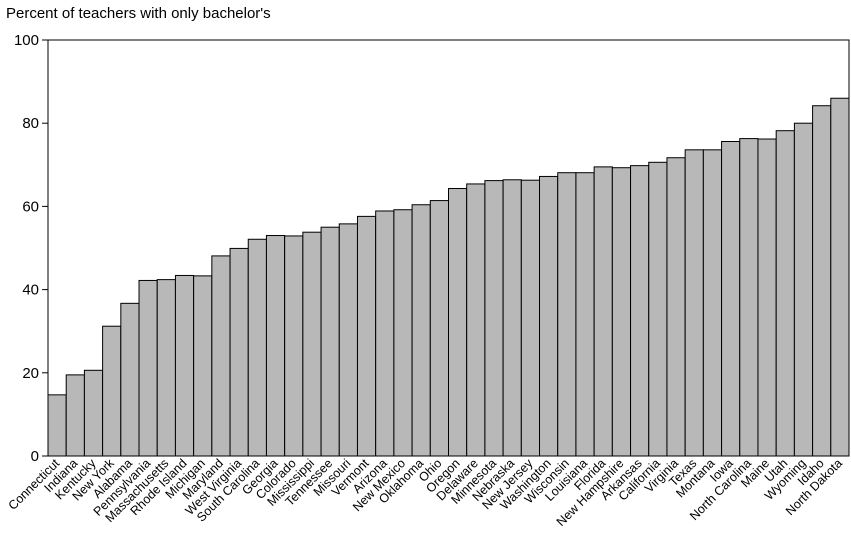 The width and height of the screenshot is (851, 560). What do you see at coordinates (31, 248) in the screenshot?
I see `y-axis: 0 20 40 60 80 100` at bounding box center [31, 248].